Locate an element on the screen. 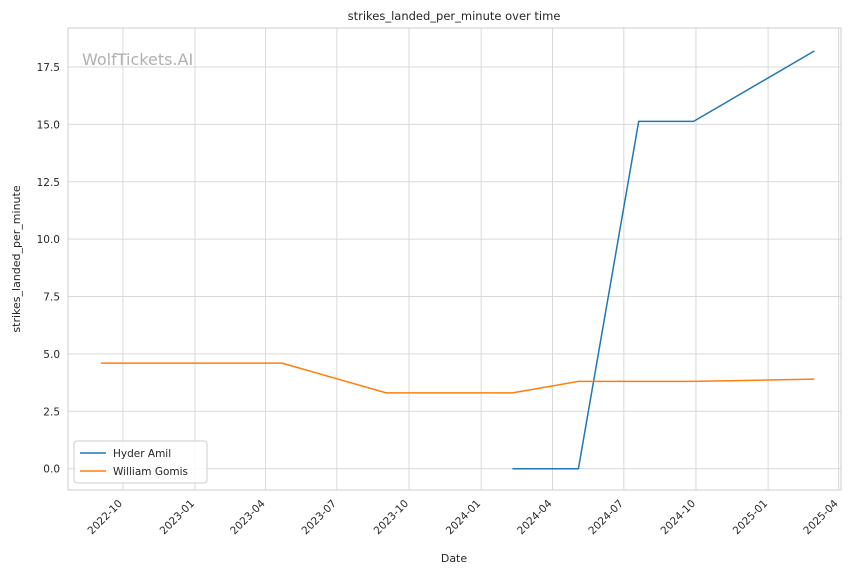 This screenshot has height=575, width=864. y-tick-label: 15.0 is located at coordinates (48, 125).